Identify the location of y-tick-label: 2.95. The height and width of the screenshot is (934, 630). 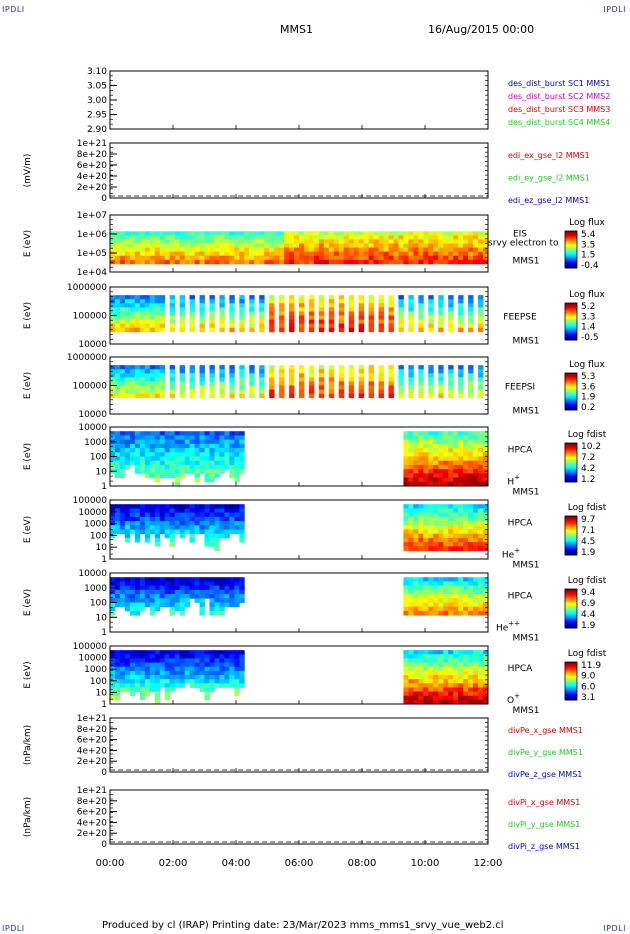
(97, 116).